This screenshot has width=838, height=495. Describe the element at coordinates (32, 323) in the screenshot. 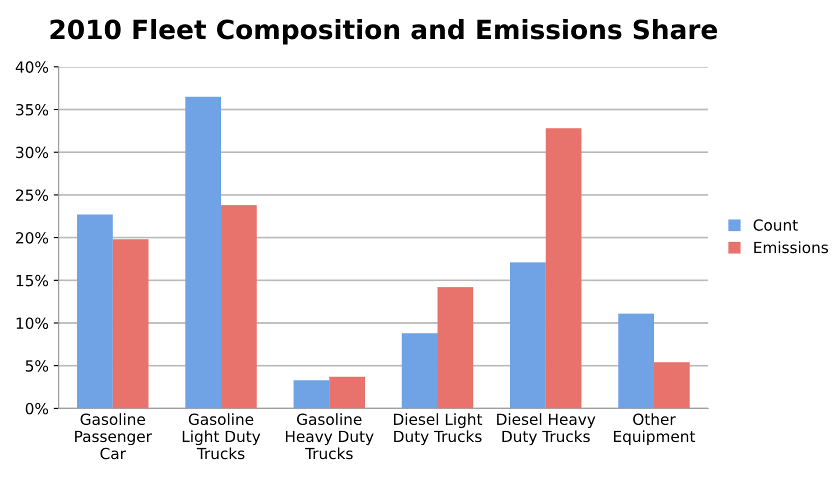

I see `y-tick-label: 10%` at that location.